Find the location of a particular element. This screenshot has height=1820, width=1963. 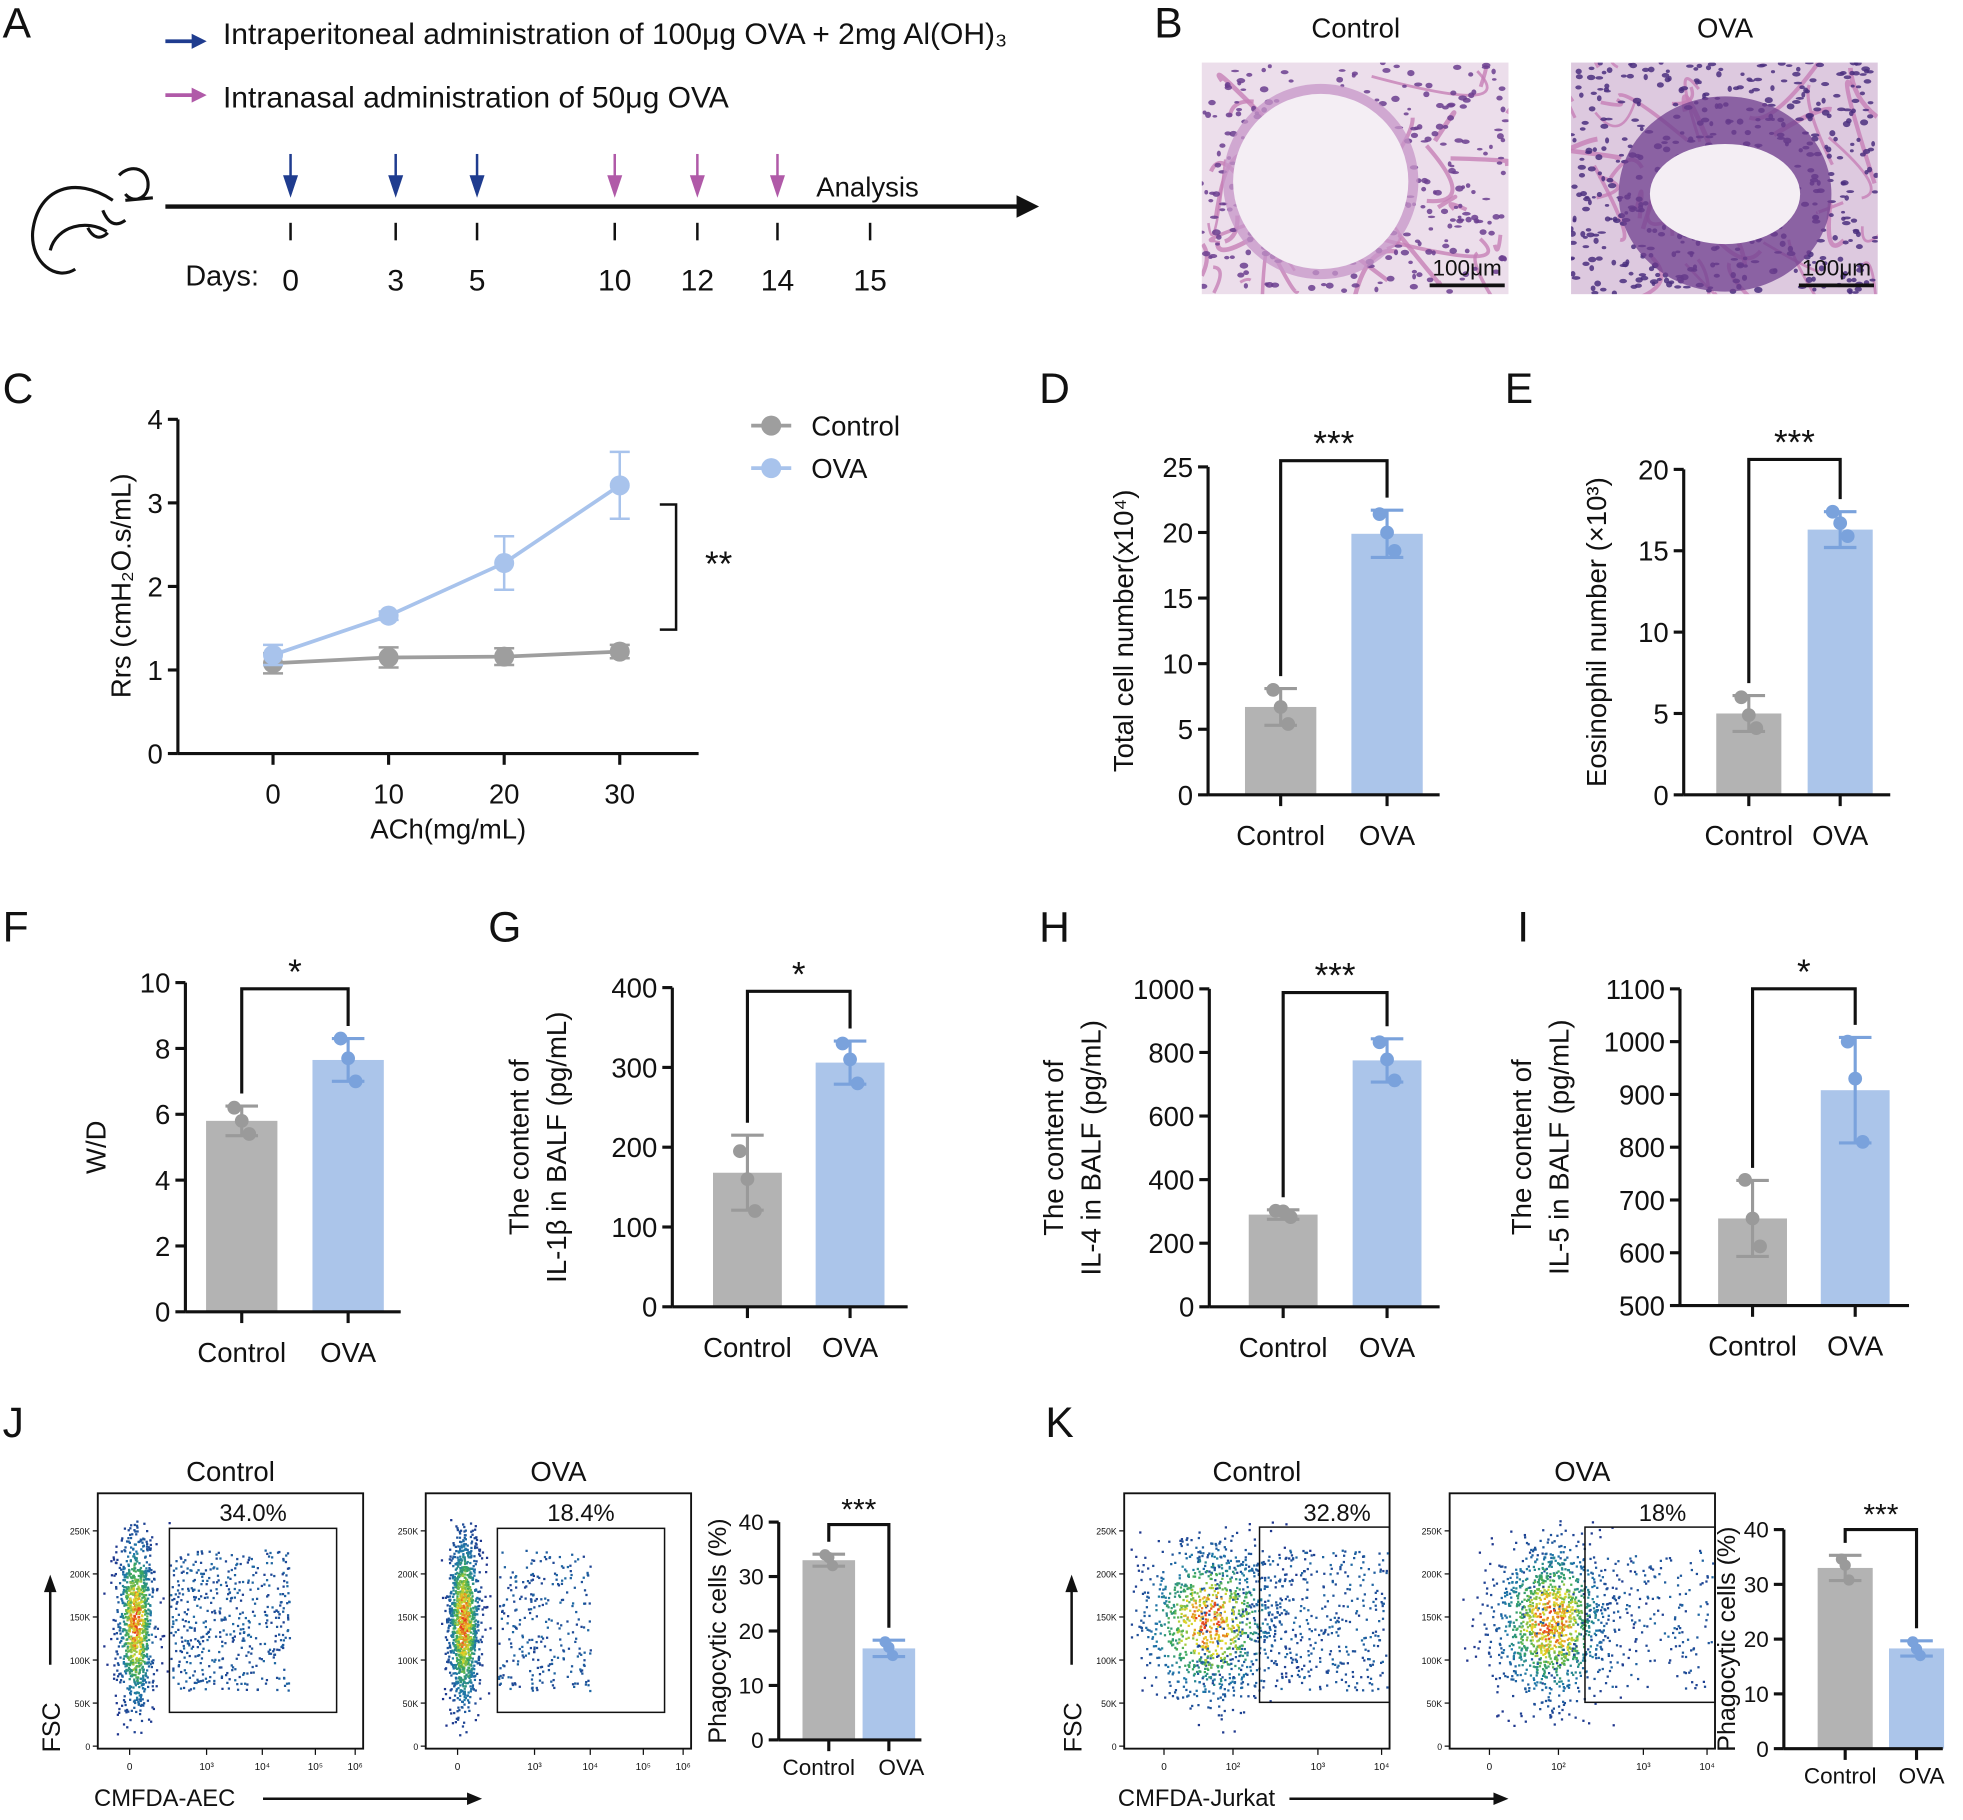

y-tick-label: 10 is located at coordinates (1177, 664).